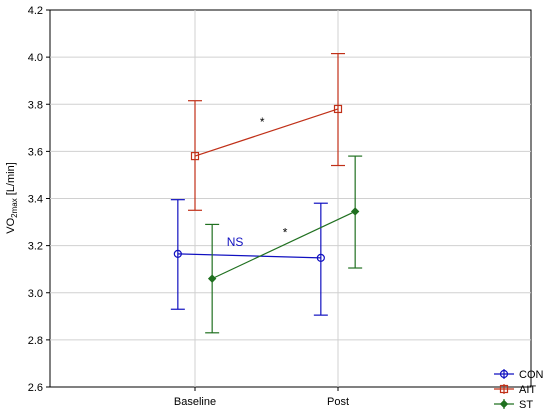 The height and width of the screenshot is (415, 550). What do you see at coordinates (513, 405) in the screenshot?
I see `legend-item-st: ST` at bounding box center [513, 405].